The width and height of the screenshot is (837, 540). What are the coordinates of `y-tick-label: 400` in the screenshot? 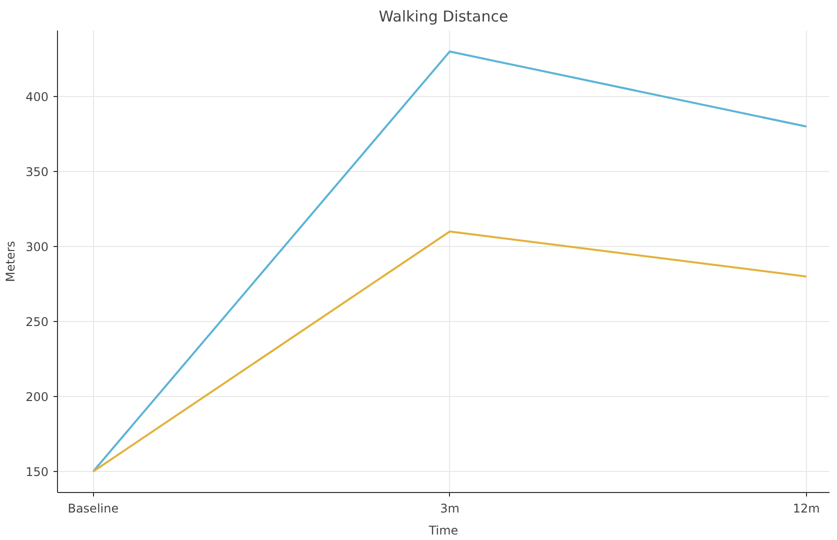 It's located at (37, 97).